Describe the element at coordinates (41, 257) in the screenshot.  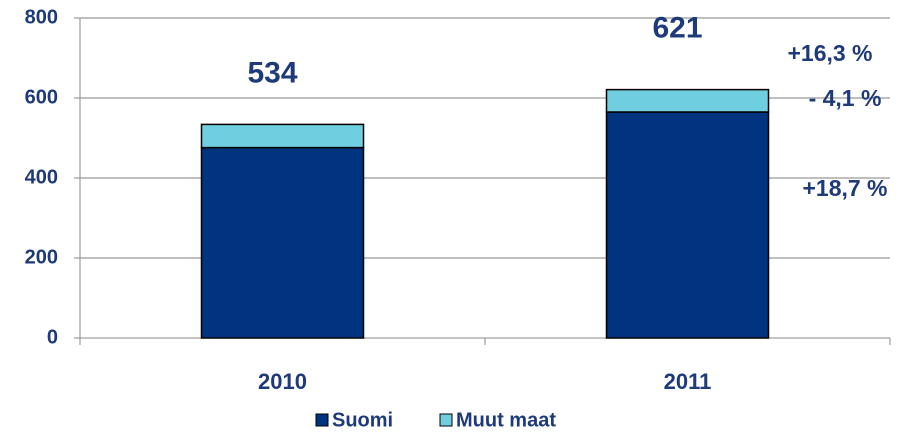
I see `y-tick-label: 200` at that location.